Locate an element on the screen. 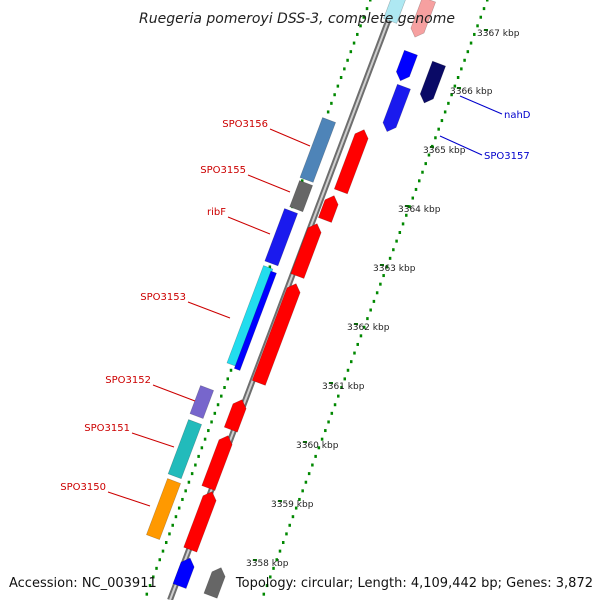 The width and height of the screenshot is (600, 600). gene-label-spo3153: SPO3153 is located at coordinates (163, 297).